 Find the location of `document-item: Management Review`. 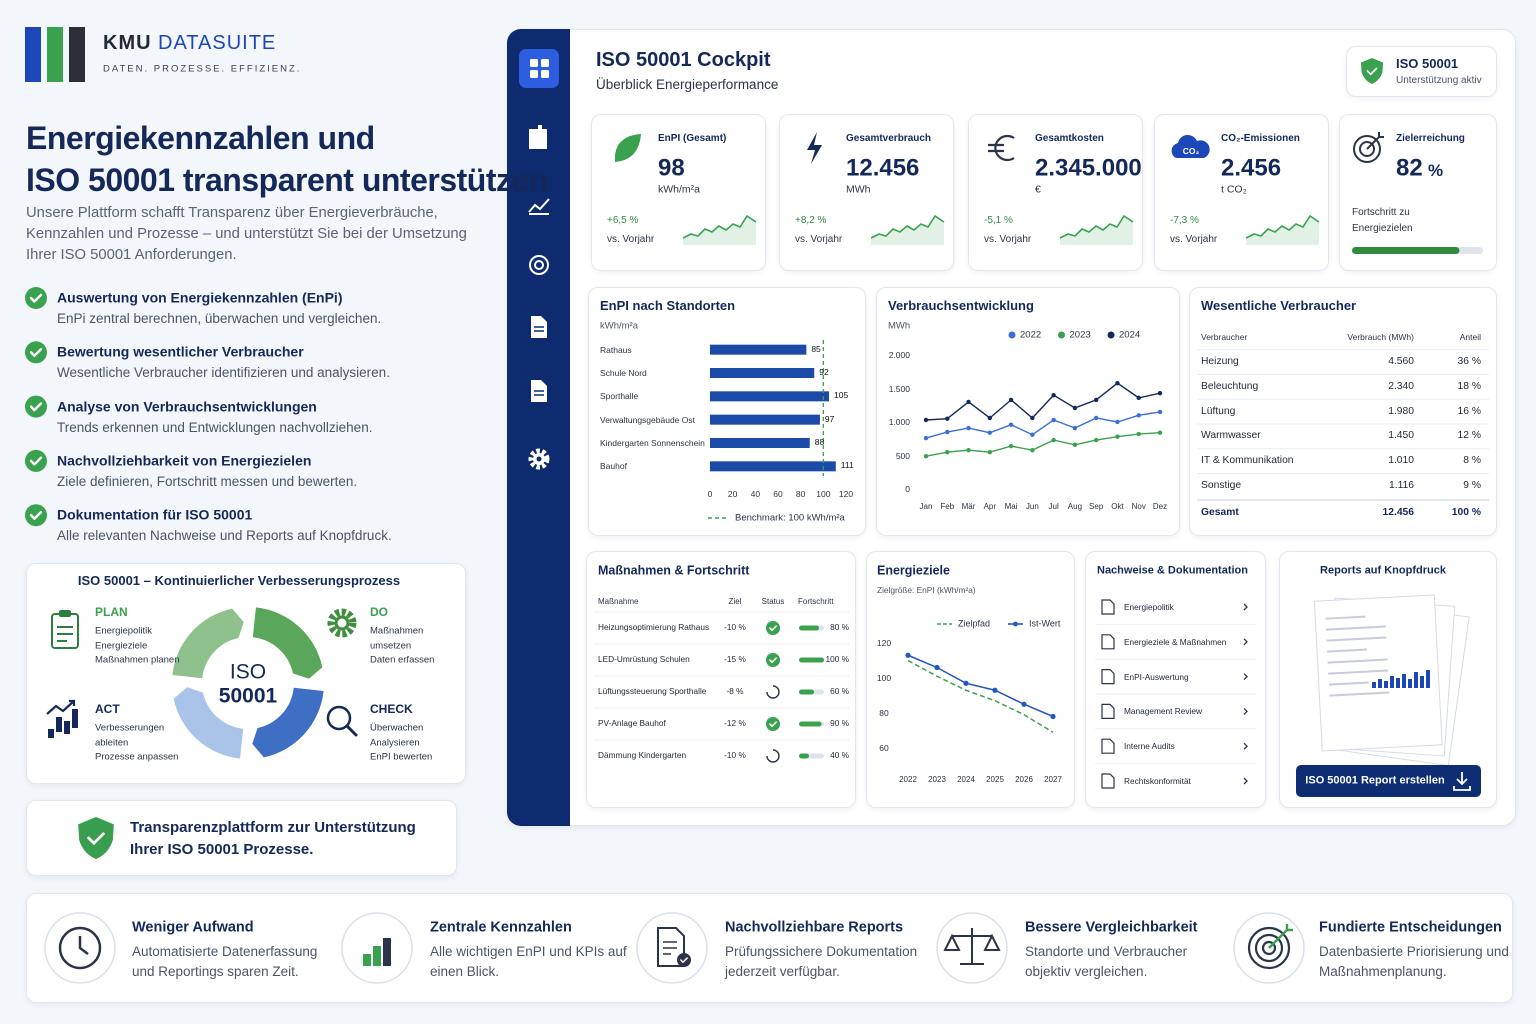

document-item: Management Review is located at coordinates (1163, 711).